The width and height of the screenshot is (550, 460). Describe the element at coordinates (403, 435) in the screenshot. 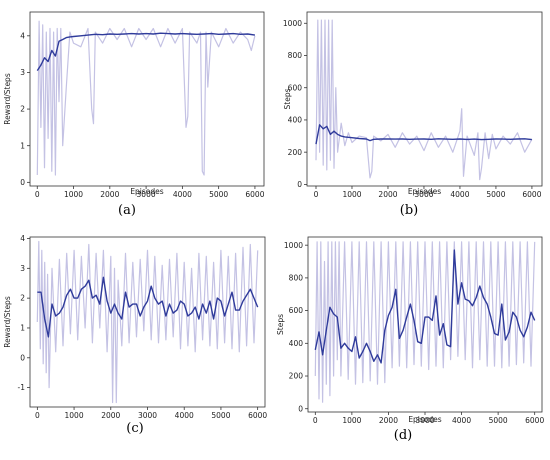

I see `subfigure-caption: (d)` at that location.